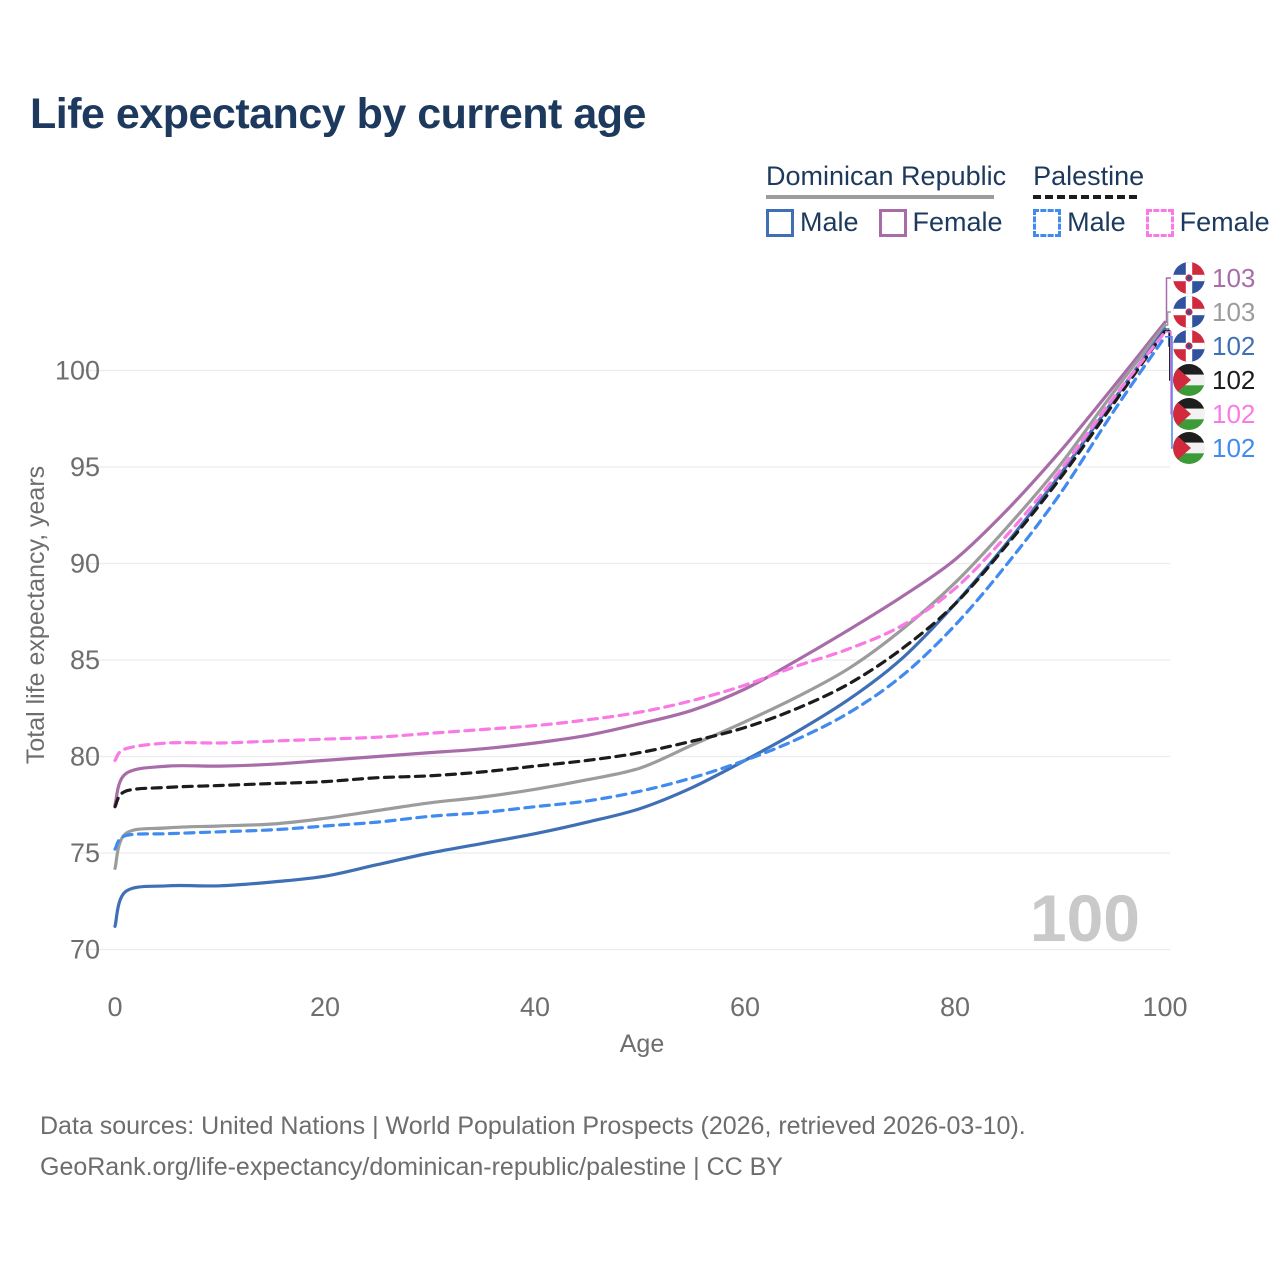 Image resolution: width=1280 pixels, height=1280 pixels. What do you see at coordinates (886, 176) in the screenshot?
I see `legend-country-label: Dominican Republic` at bounding box center [886, 176].